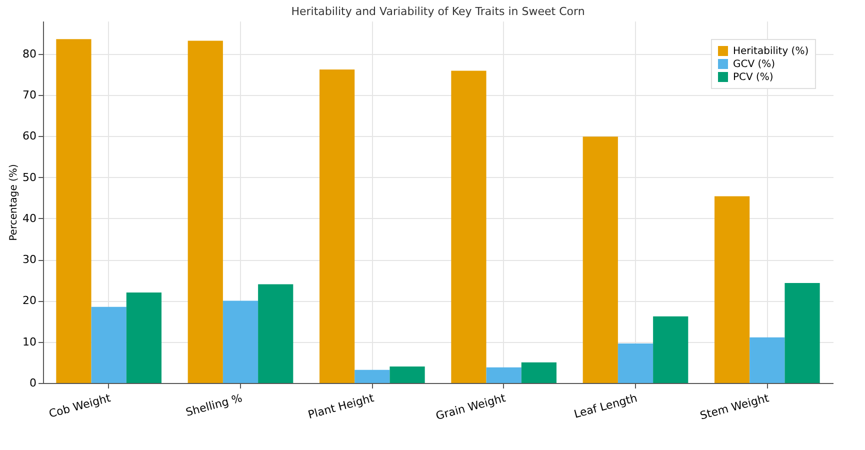  I want to click on x-tick-label: Cob Weight, so click(80, 405).